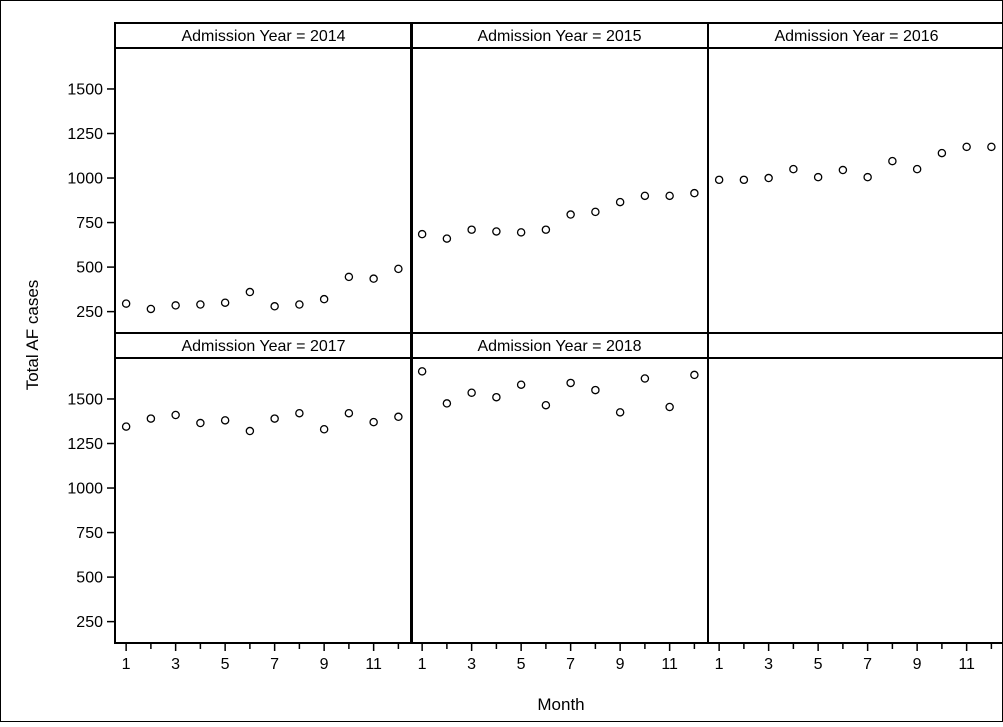 The width and height of the screenshot is (1003, 727). I want to click on panel-strip-label: Admission Year = 2014, so click(263, 36).